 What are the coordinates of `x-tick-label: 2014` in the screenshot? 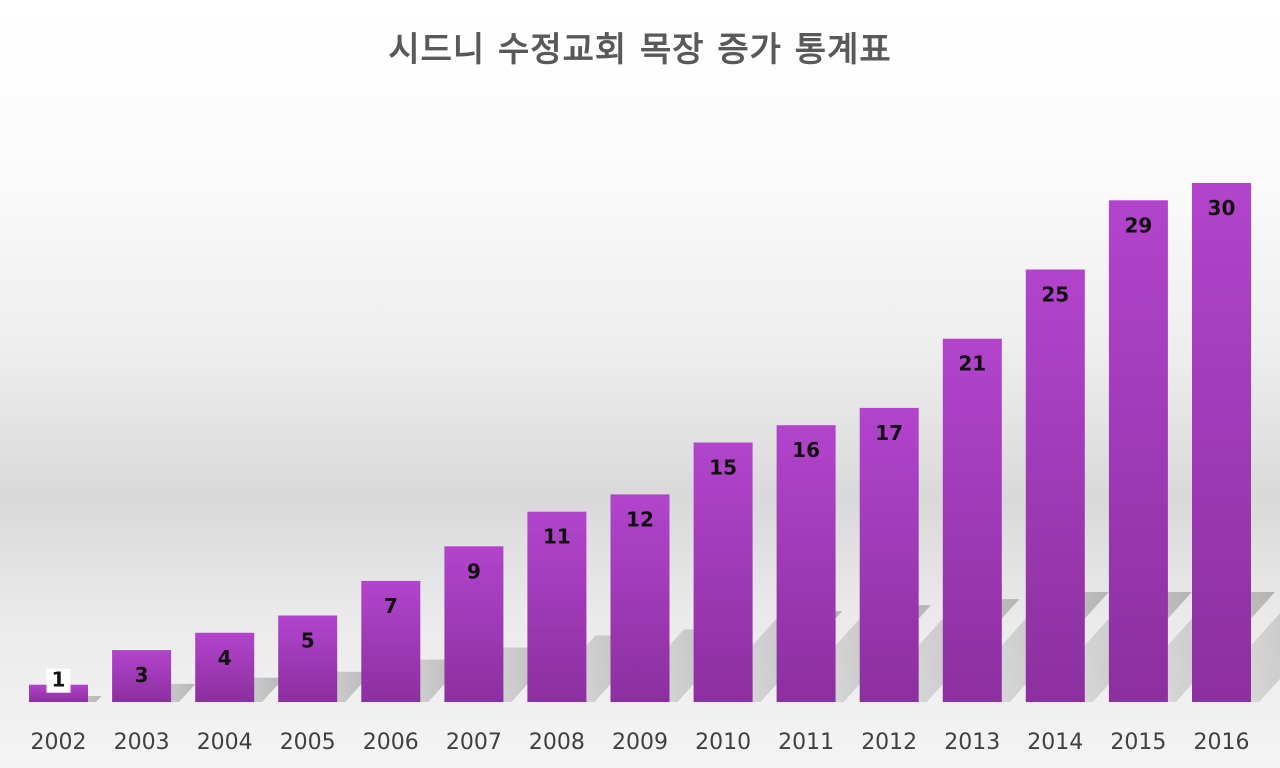 It's located at (1055, 742).